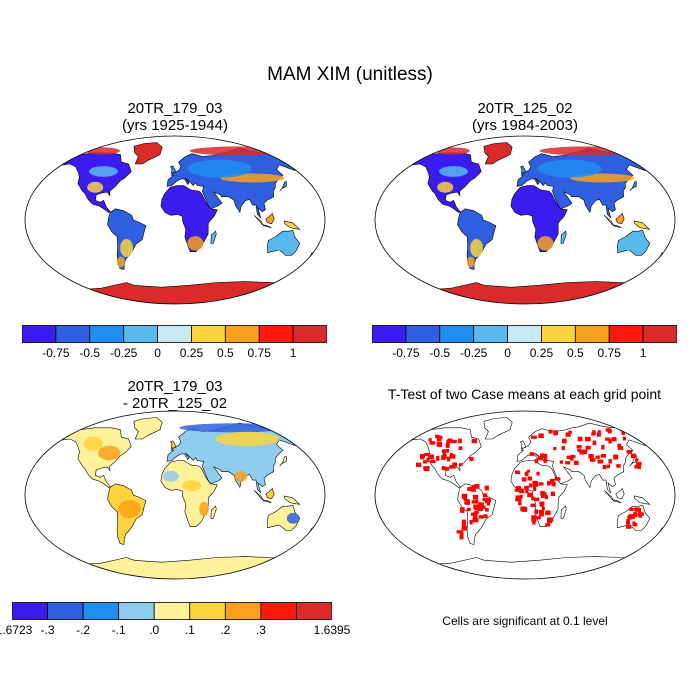 The width and height of the screenshot is (700, 700). I want to click on land-indonesia, so click(262, 221).